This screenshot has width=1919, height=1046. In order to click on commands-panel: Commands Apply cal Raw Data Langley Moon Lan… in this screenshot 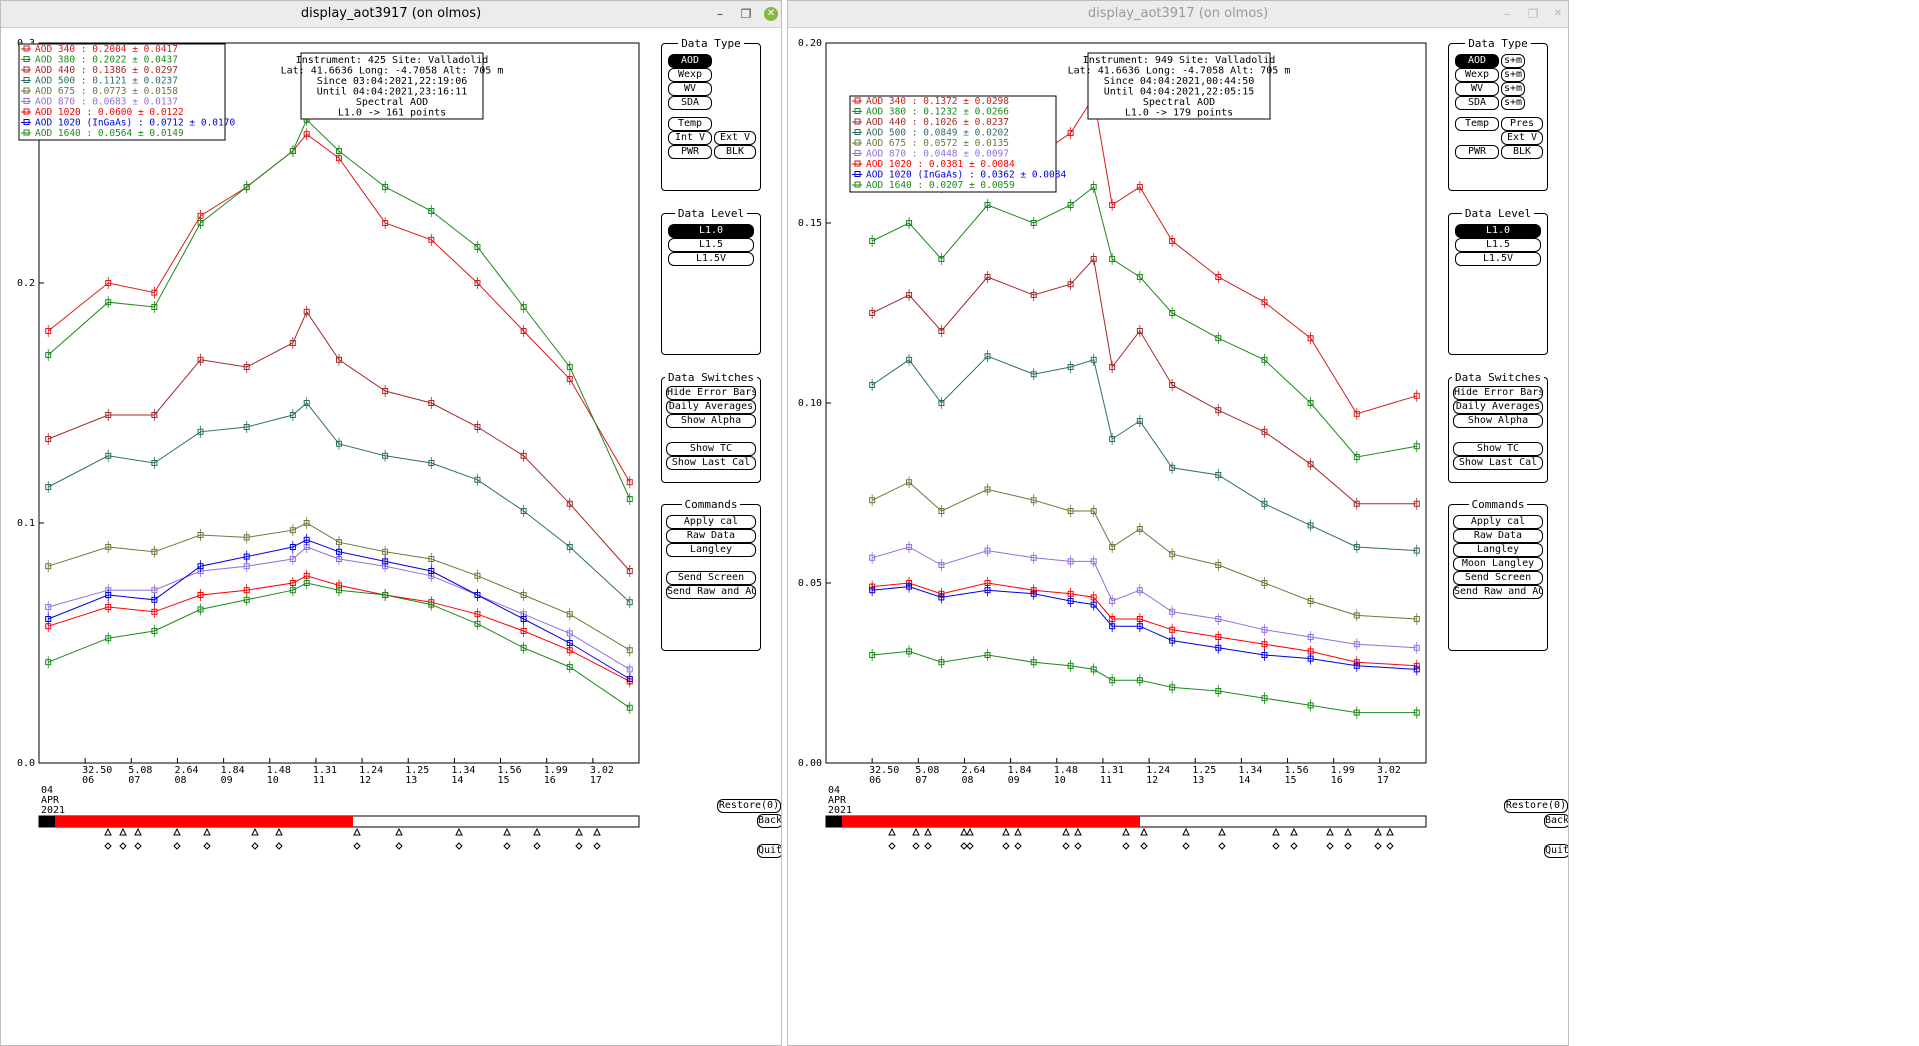, I will do `click(1498, 574)`.